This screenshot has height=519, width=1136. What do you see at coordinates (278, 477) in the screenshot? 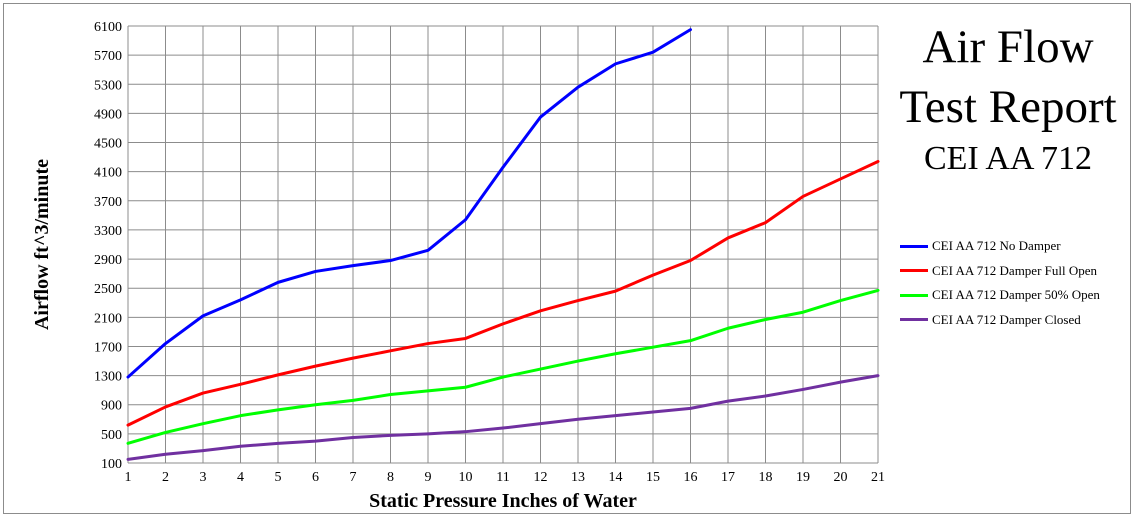
I see `x-tick-label: 5` at bounding box center [278, 477].